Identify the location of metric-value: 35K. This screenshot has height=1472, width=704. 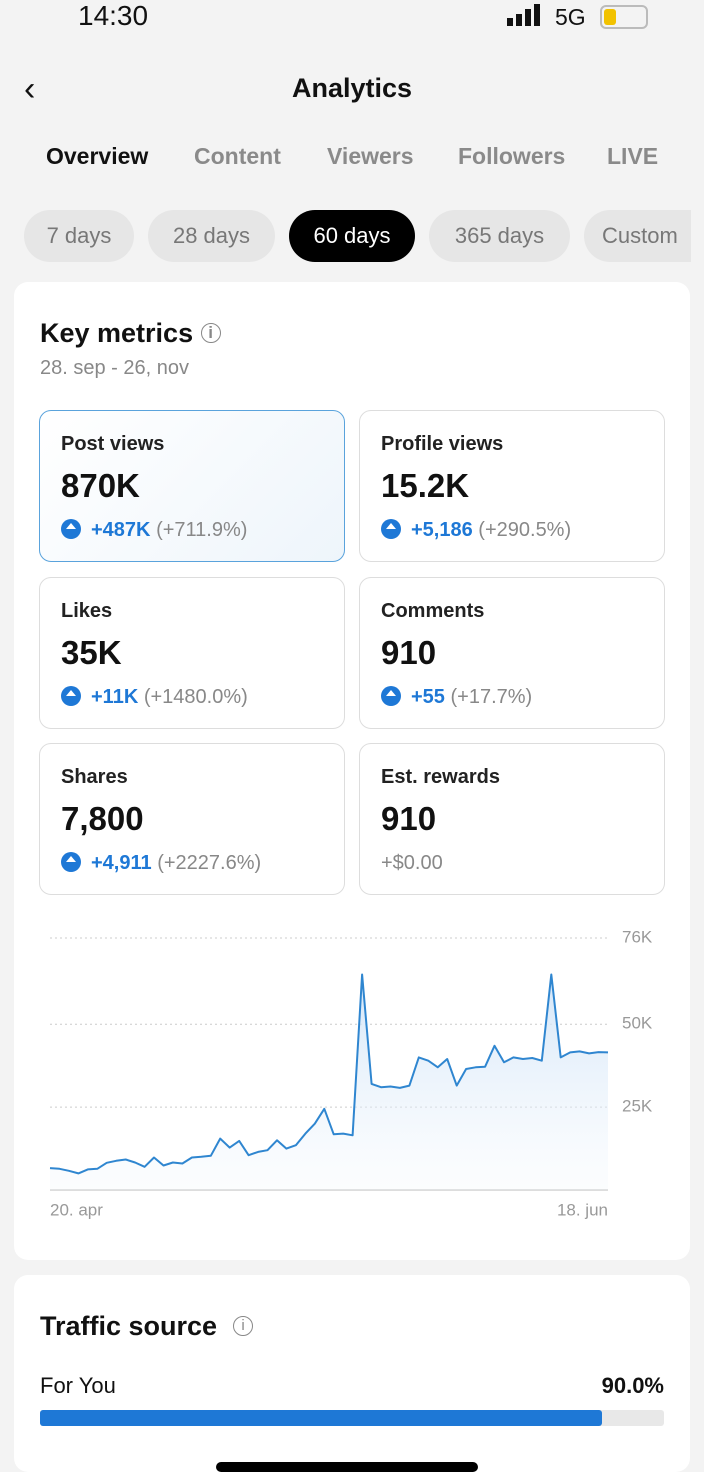
(91, 652).